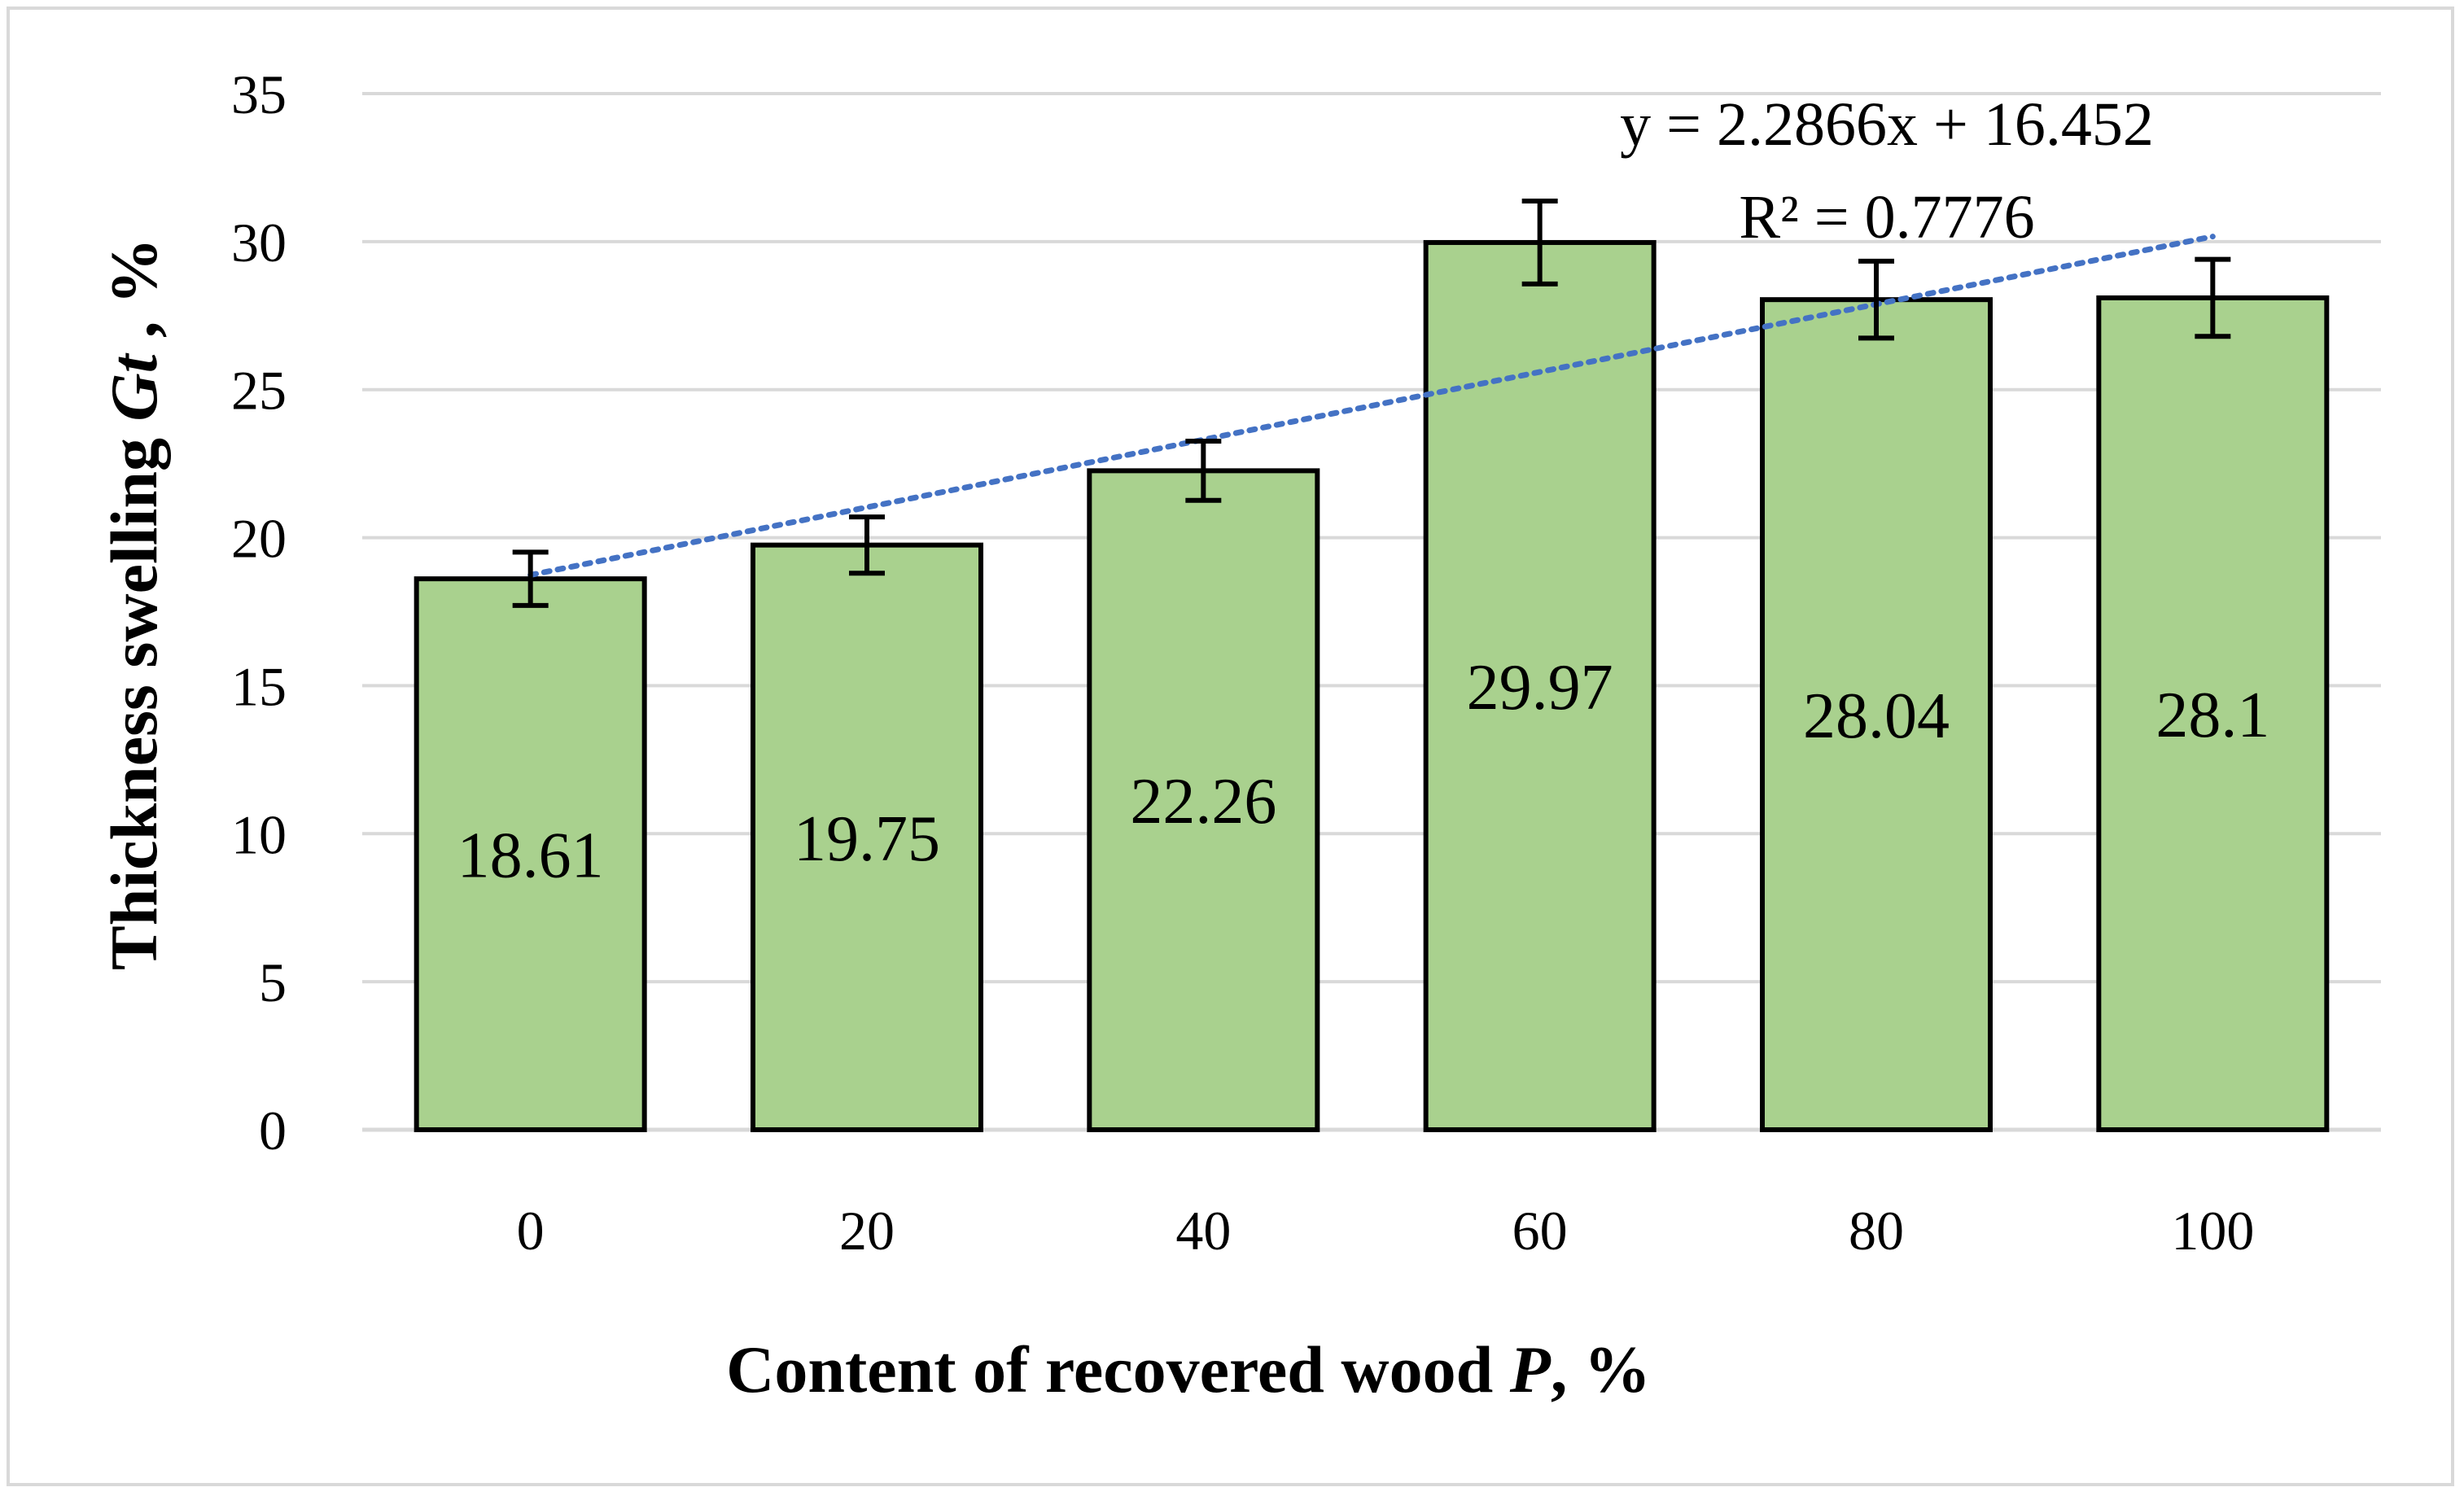 The image size is (2464, 1496). What do you see at coordinates (259, 539) in the screenshot?
I see `y-tick-label: 20` at bounding box center [259, 539].